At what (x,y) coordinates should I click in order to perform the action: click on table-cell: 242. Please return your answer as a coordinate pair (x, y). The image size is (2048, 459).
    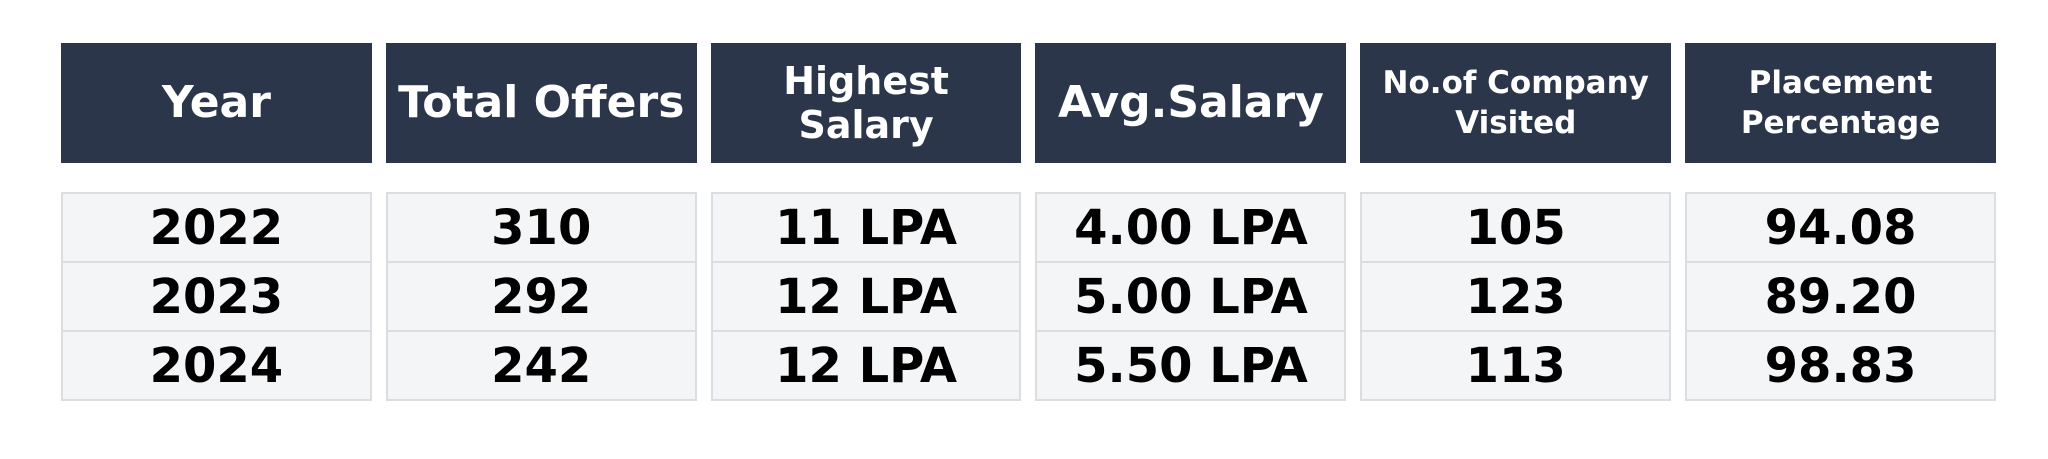
    Looking at the image, I should click on (541, 364).